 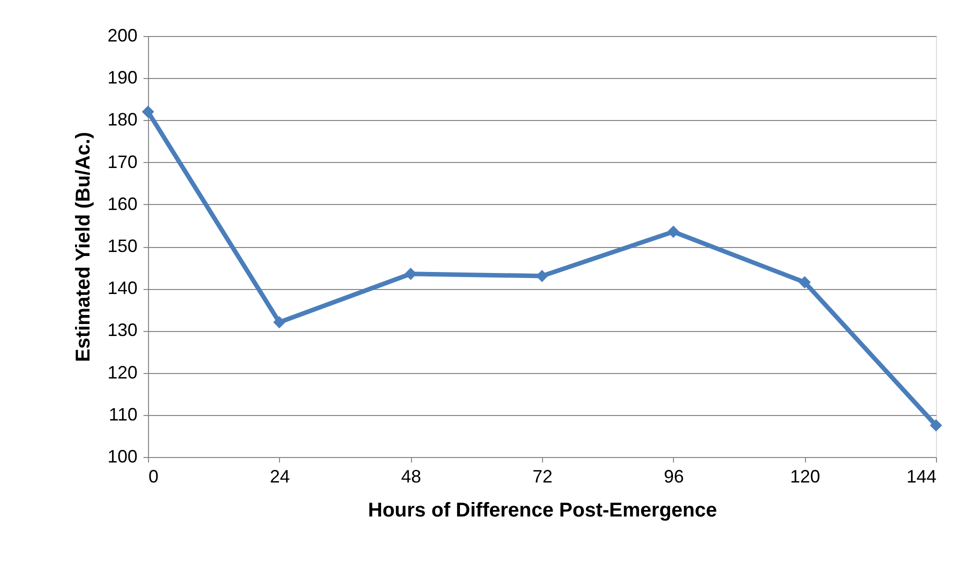 I want to click on y-tick-label: 140, so click(x=122, y=288).